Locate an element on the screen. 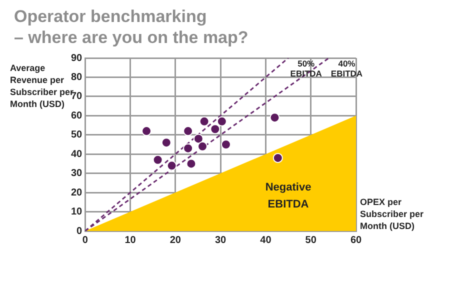 This screenshot has height=289, width=468. chart-title: Operator benchmarking – where are you on the map? is located at coordinates (131, 27).